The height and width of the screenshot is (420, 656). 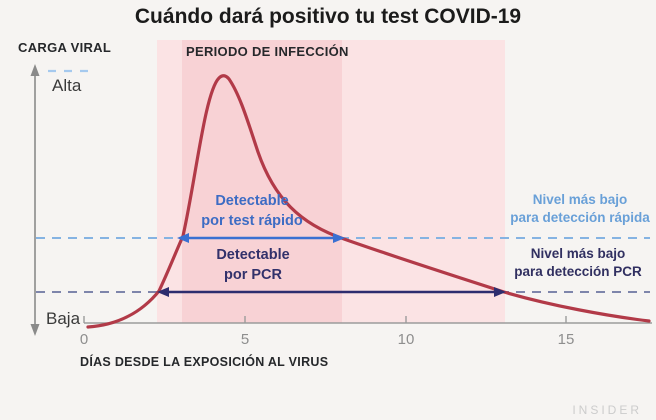 I want to click on pcr-window-annotation-line2: por PCR, so click(x=253, y=275).